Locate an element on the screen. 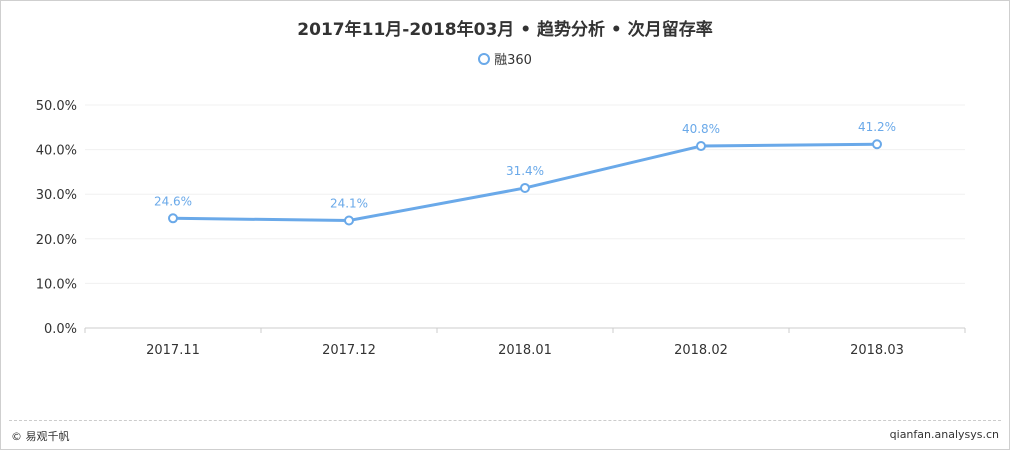 This screenshot has width=1010, height=450. series-line is located at coordinates (525, 182).